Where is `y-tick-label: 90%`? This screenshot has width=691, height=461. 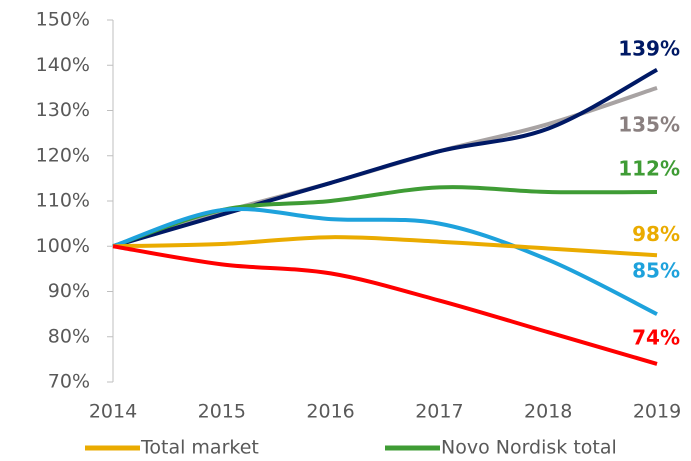
y-tick-label: 90% is located at coordinates (69, 291).